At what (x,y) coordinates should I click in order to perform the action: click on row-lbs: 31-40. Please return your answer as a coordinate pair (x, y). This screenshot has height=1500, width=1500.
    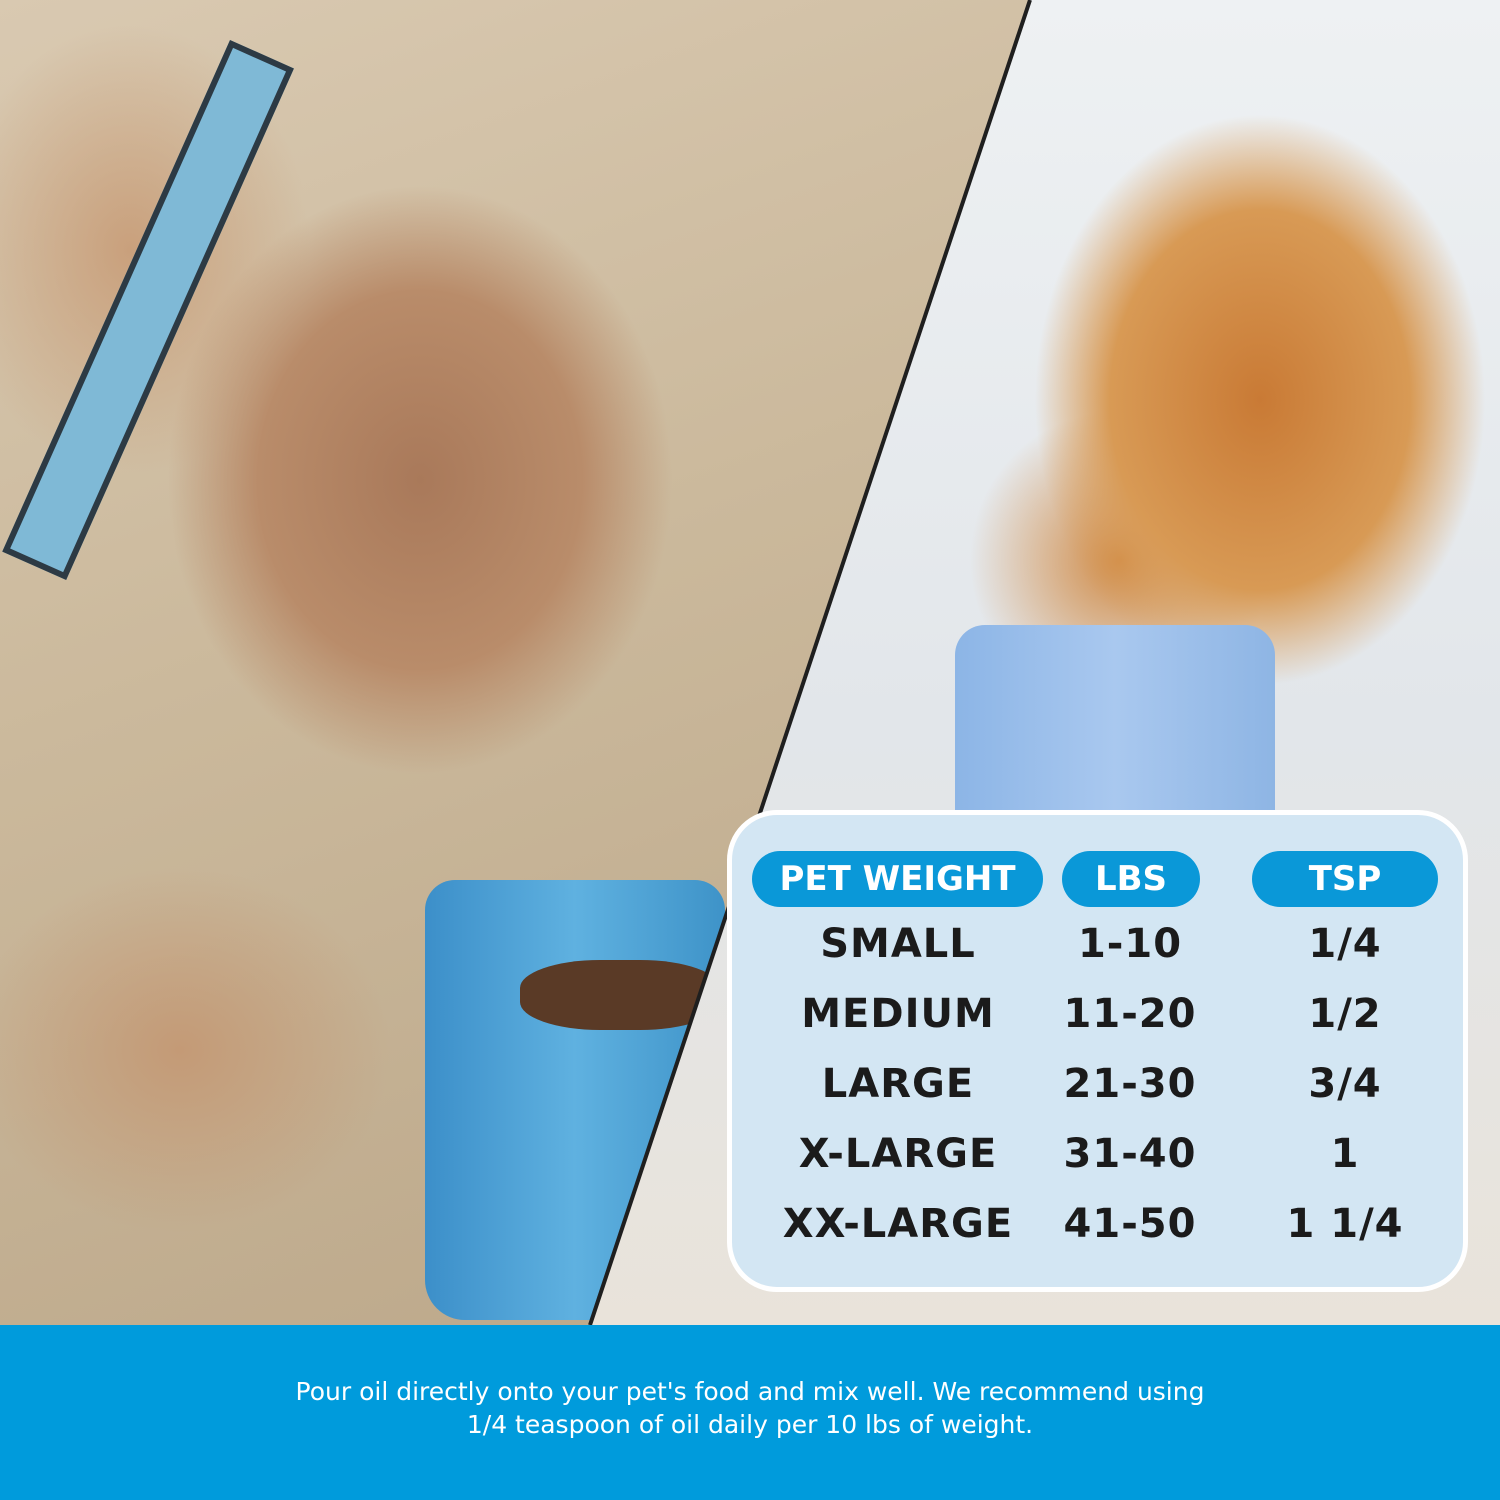
    Looking at the image, I should click on (1130, 1154).